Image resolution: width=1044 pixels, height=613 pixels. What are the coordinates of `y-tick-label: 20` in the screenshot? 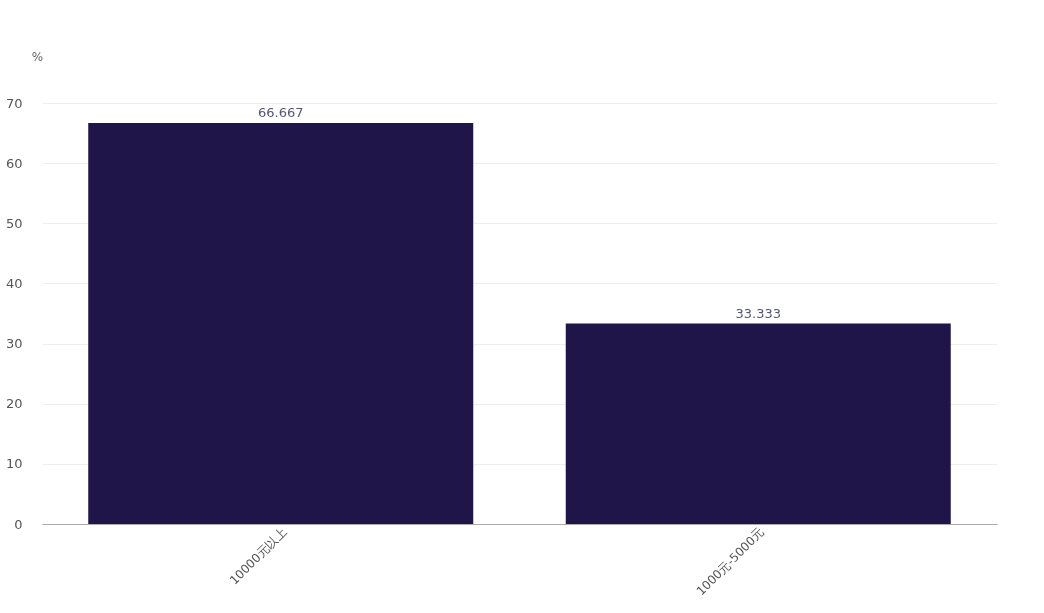 It's located at (14, 404).